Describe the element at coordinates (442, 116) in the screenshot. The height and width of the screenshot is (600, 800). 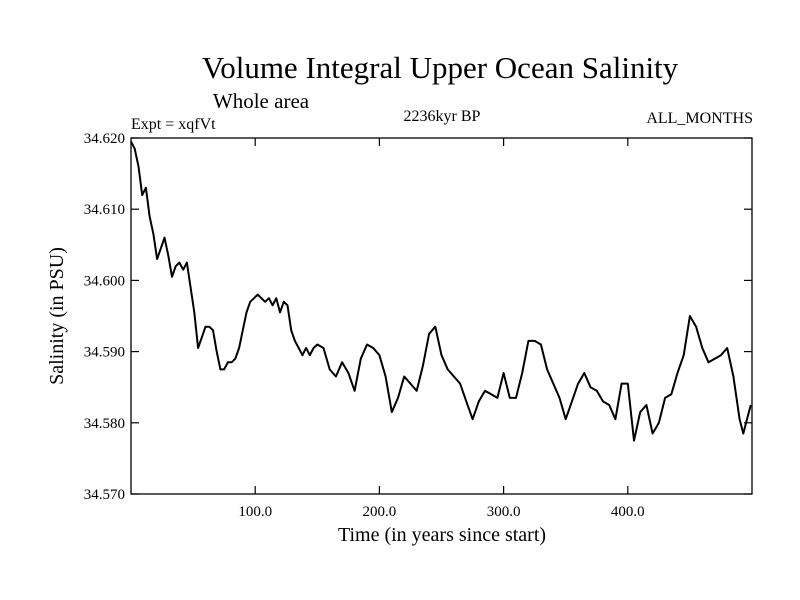
I see `period-label: 2236kyr BP` at that location.